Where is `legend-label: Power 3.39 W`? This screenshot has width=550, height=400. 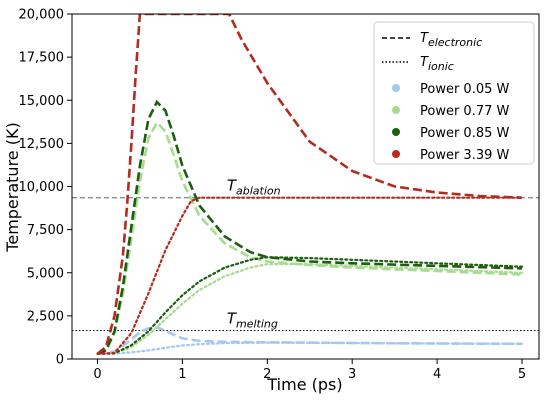
legend-label: Power 3.39 W is located at coordinates (465, 155).